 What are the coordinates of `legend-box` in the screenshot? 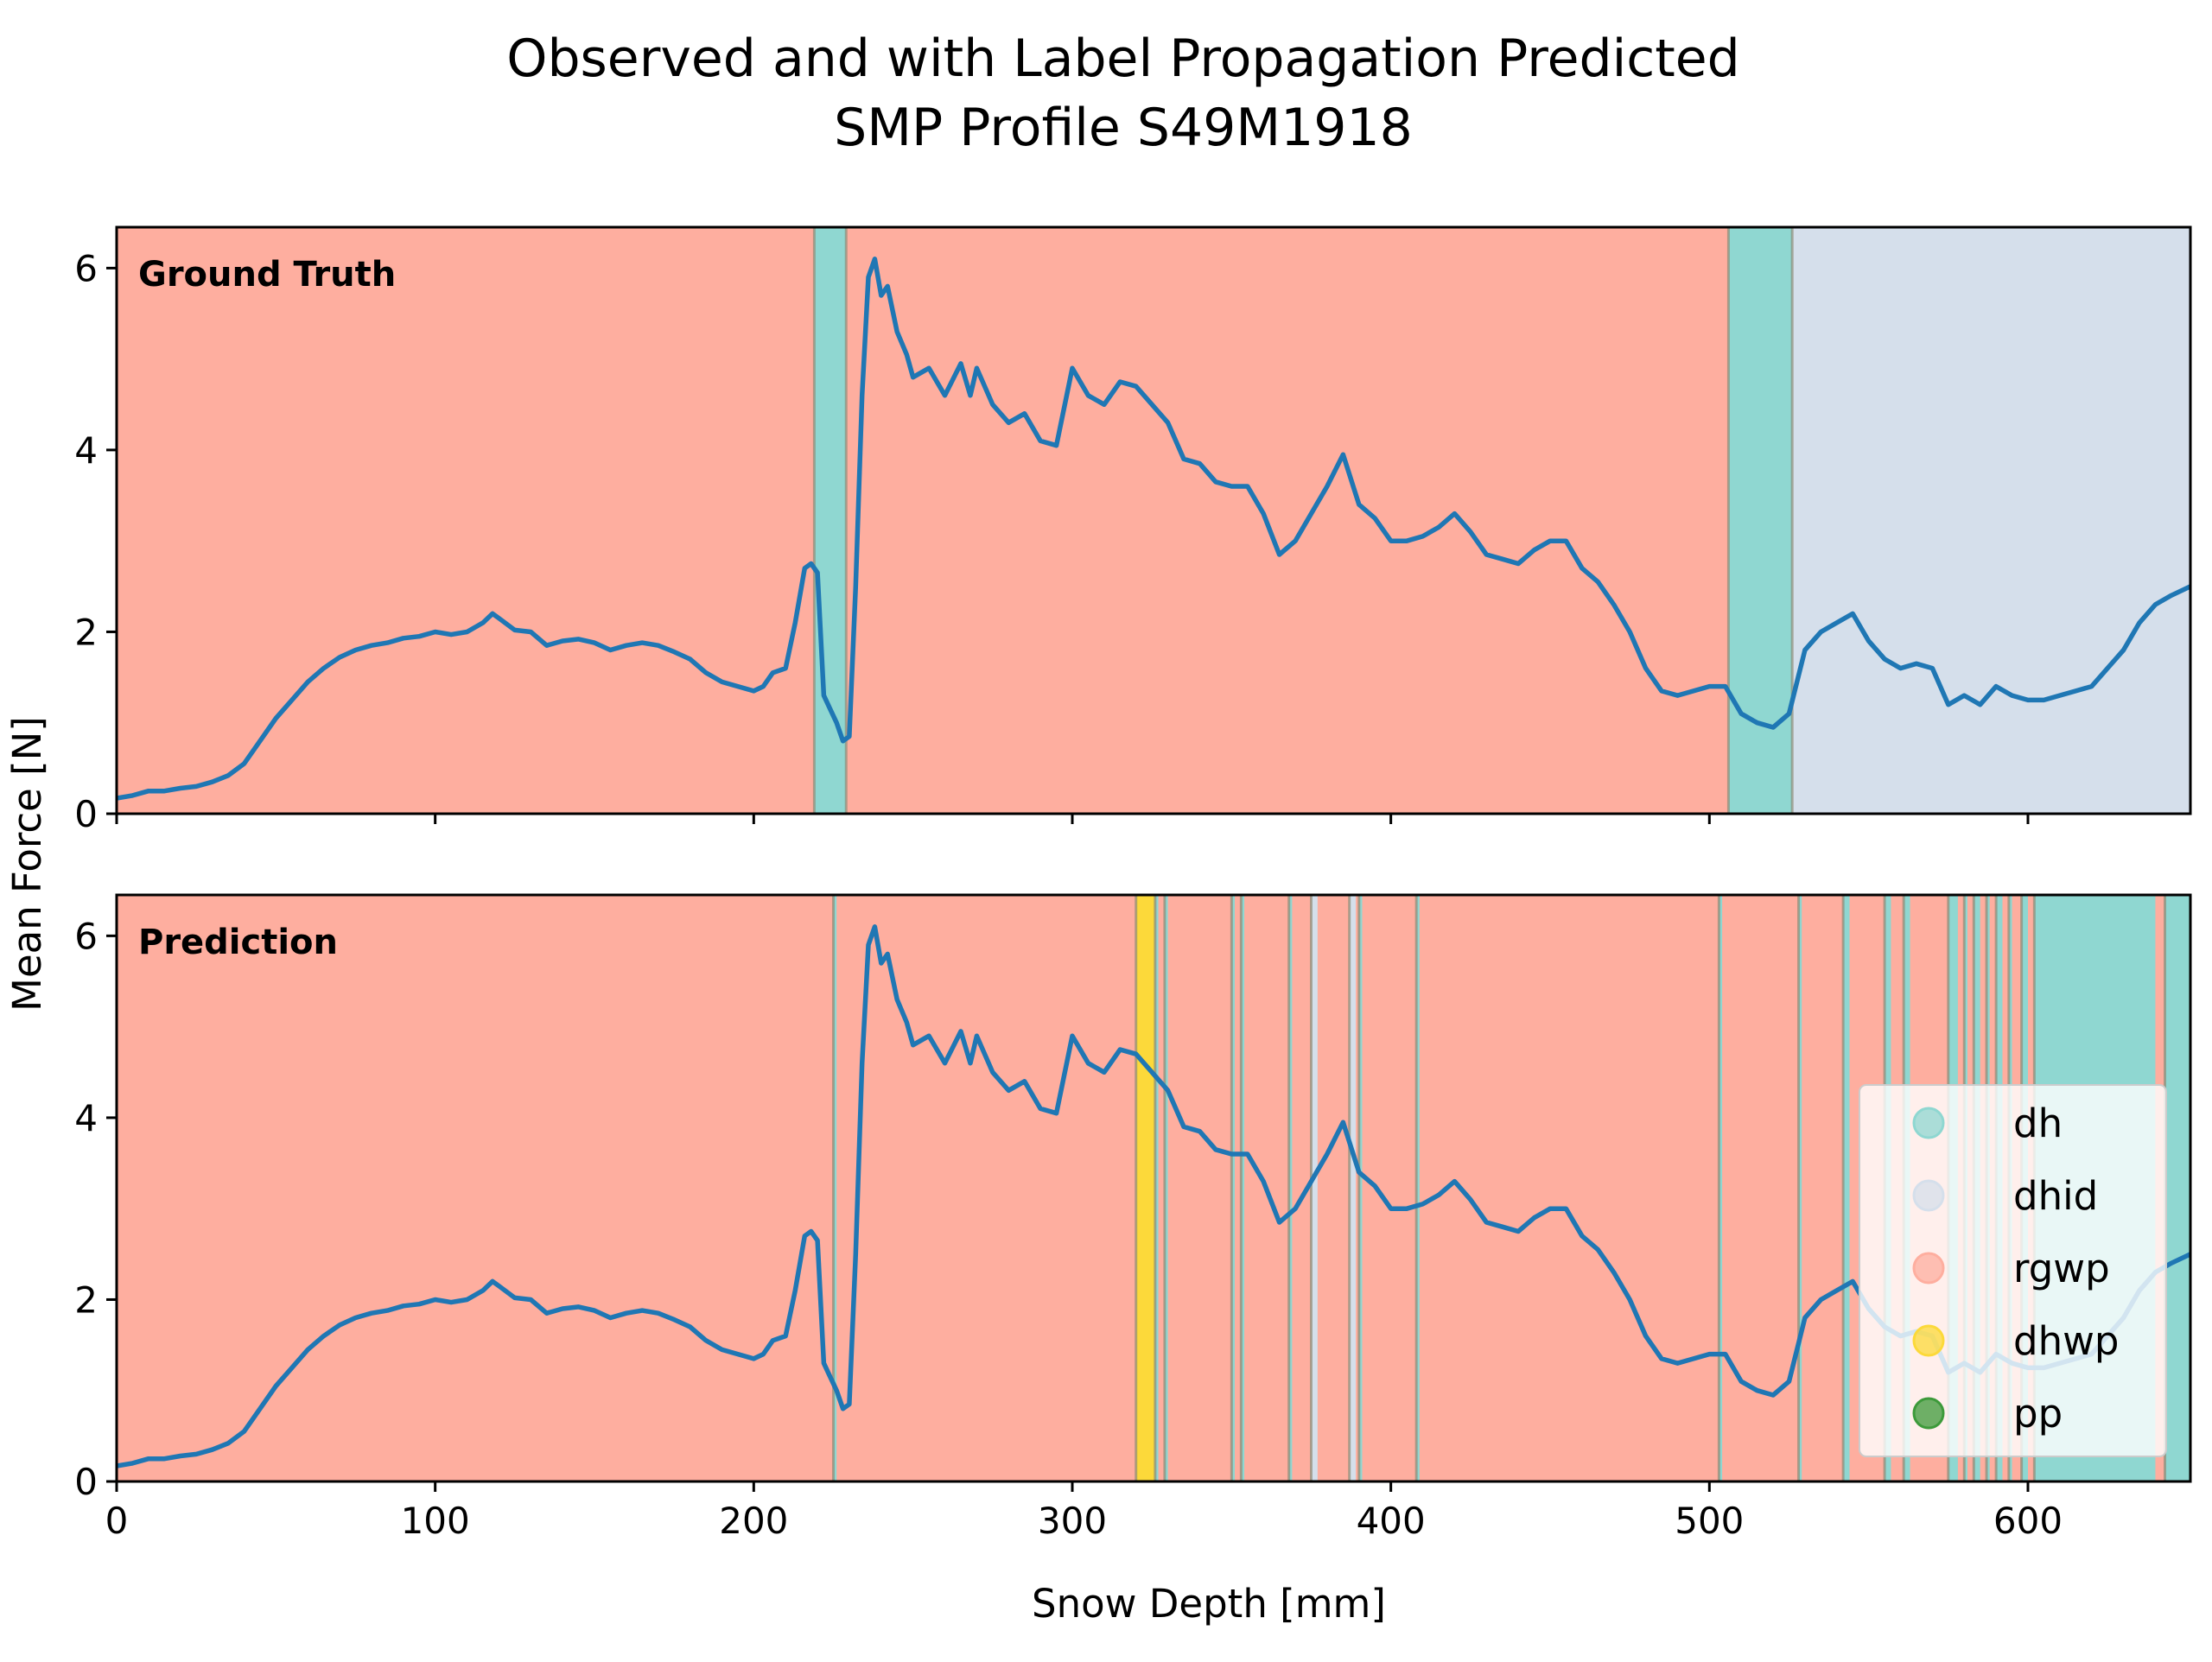 It's located at (2013, 1270).